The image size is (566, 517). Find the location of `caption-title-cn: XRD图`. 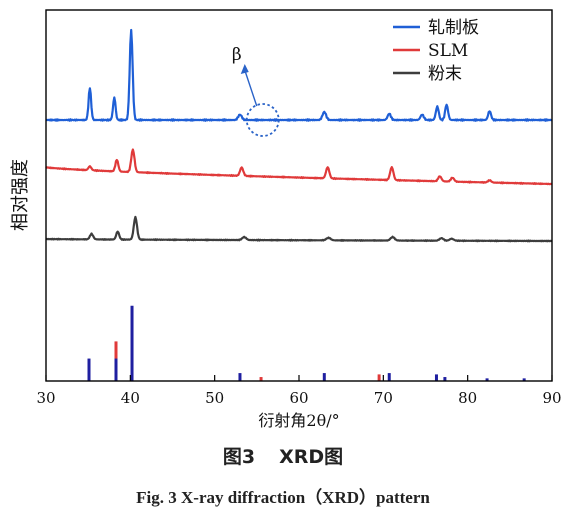

caption-title-cn: XRD图 is located at coordinates (311, 457).